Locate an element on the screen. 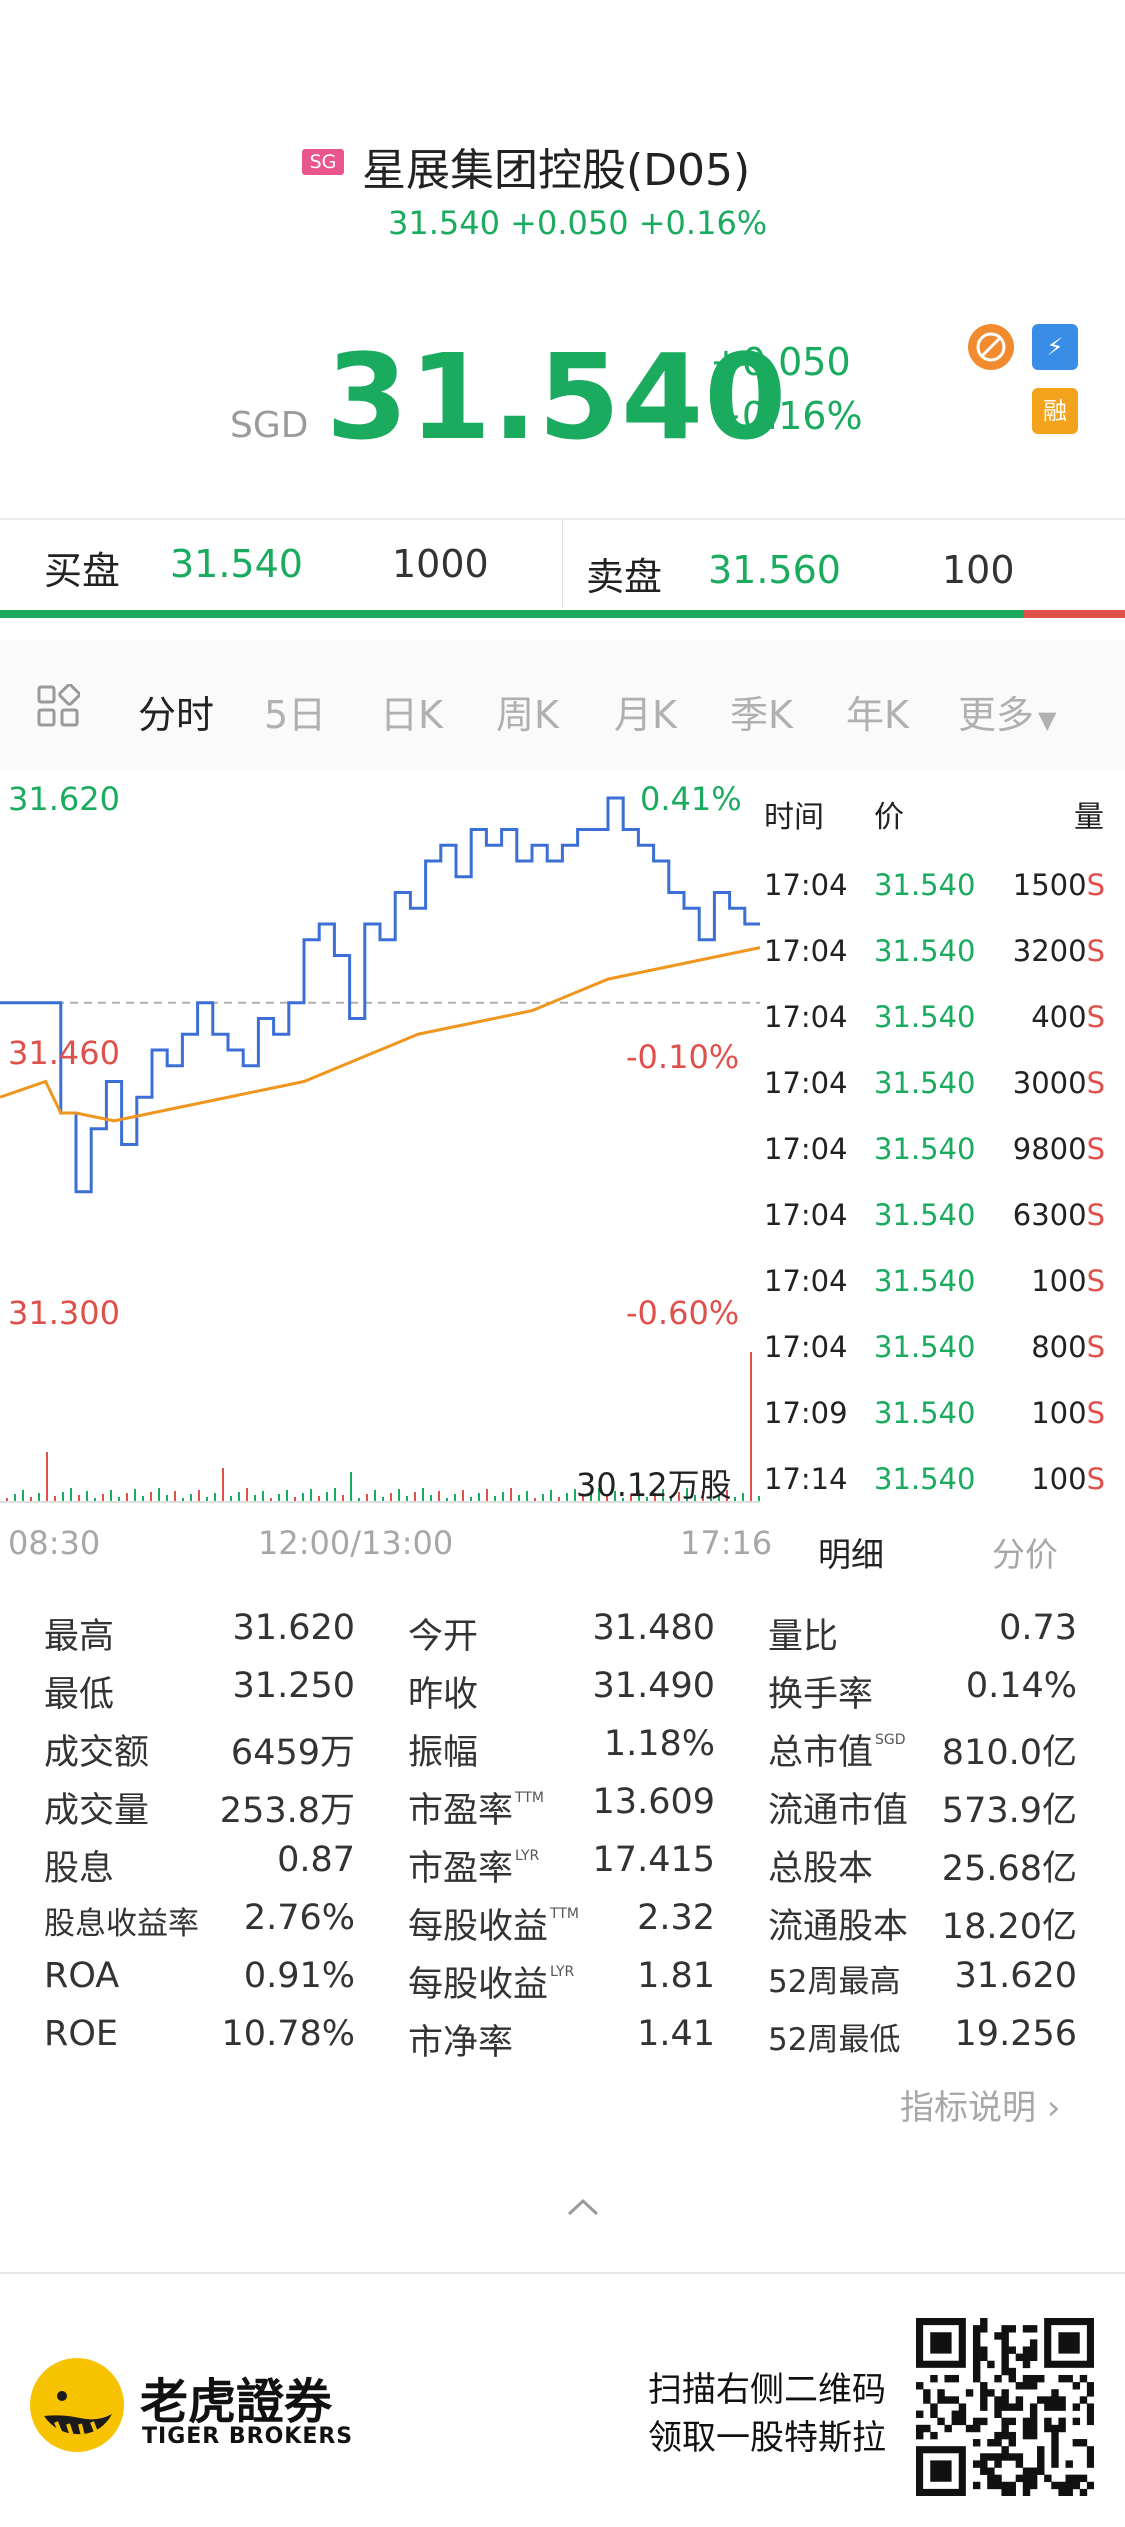 The height and width of the screenshot is (2527, 1125). stat-label: ROA is located at coordinates (81, 1976).